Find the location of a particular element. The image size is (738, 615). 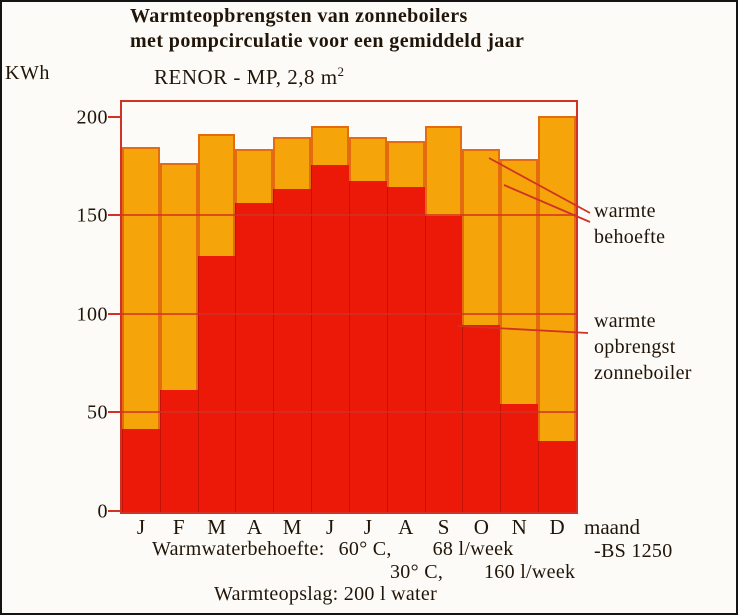

y-tick-label-100: 100 is located at coordinates (92, 314).